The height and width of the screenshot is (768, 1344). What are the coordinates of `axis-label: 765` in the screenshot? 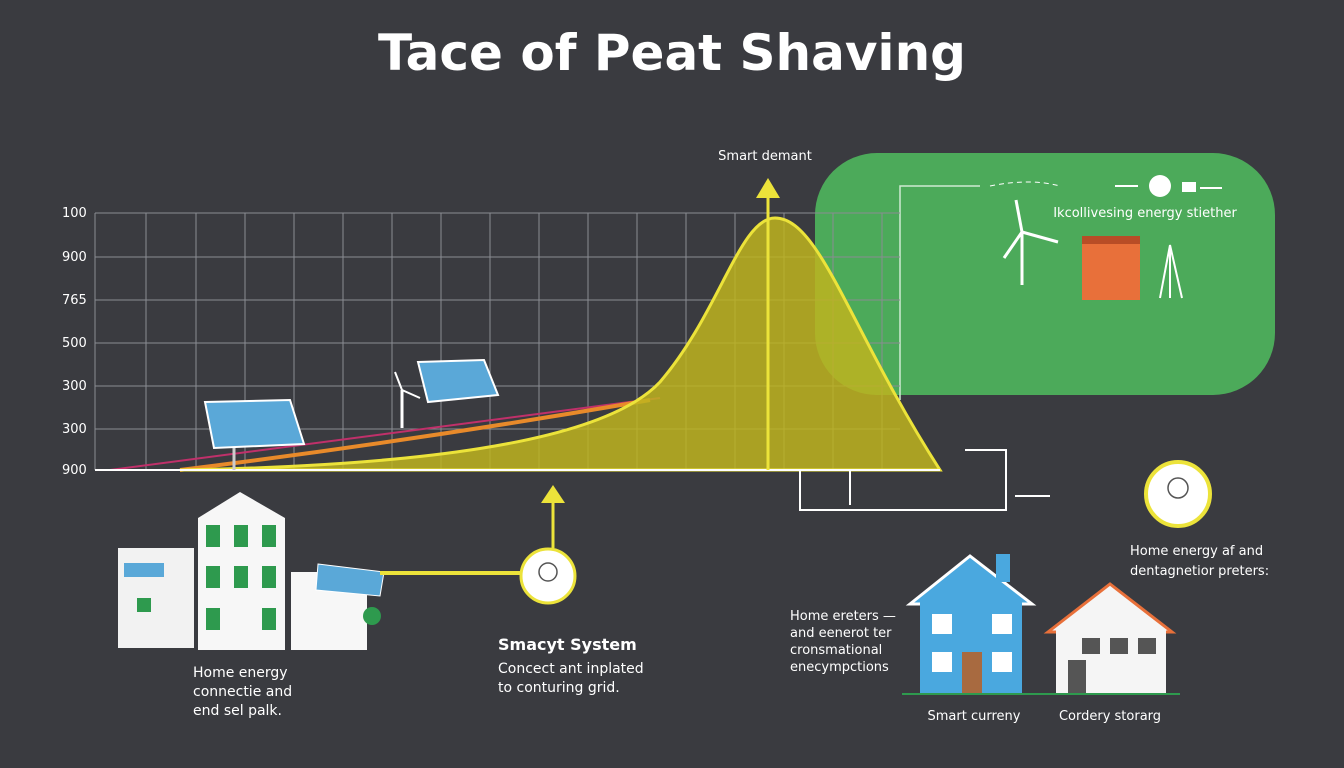 It's located at (74, 300).